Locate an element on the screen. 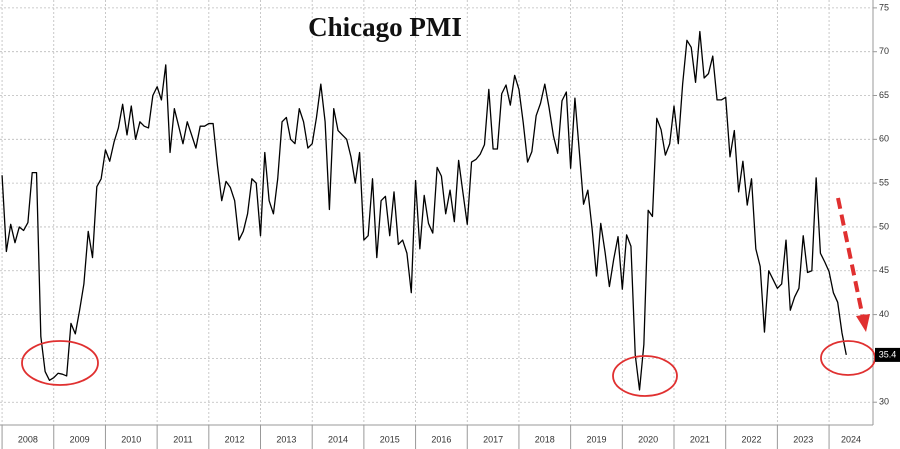 The width and height of the screenshot is (900, 449). y-tick-label: 70 is located at coordinates (884, 51).